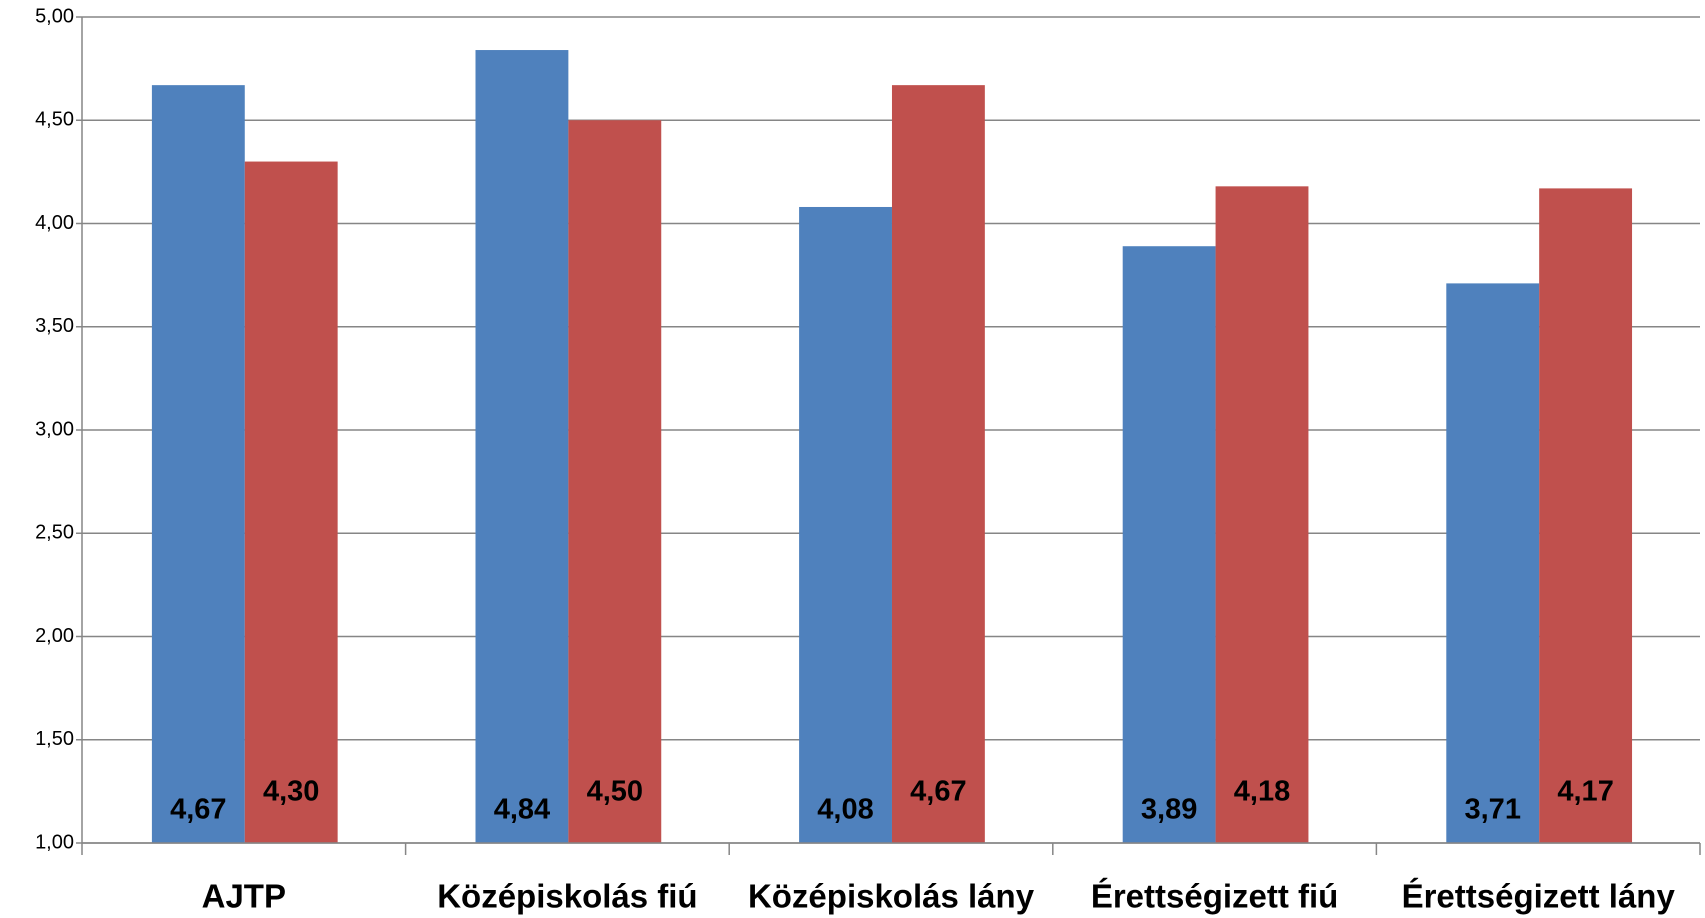 The height and width of the screenshot is (918, 1705). Describe the element at coordinates (54, 326) in the screenshot. I see `y-tick-label: 3,50` at that location.